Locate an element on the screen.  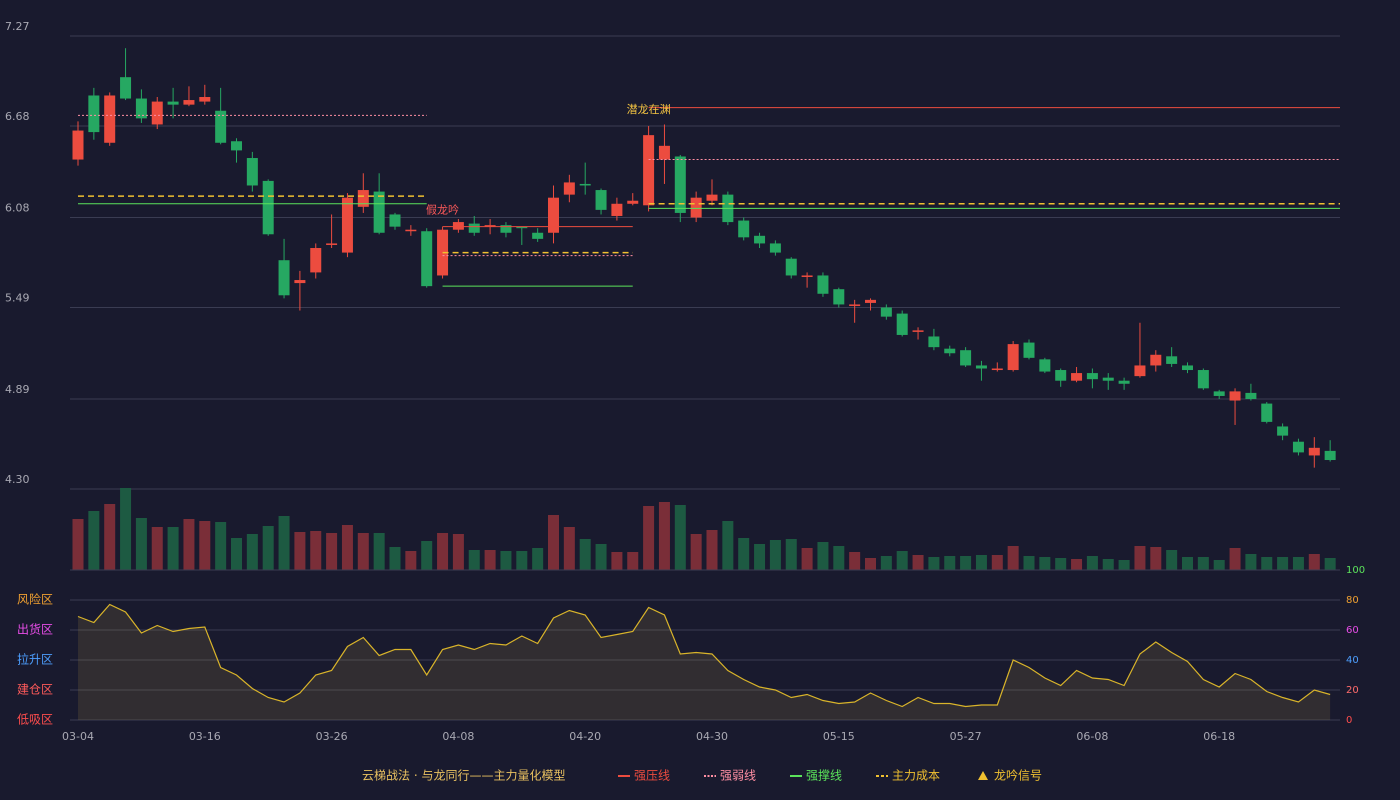
x-tick-label: 05-15 is located at coordinates (839, 736).